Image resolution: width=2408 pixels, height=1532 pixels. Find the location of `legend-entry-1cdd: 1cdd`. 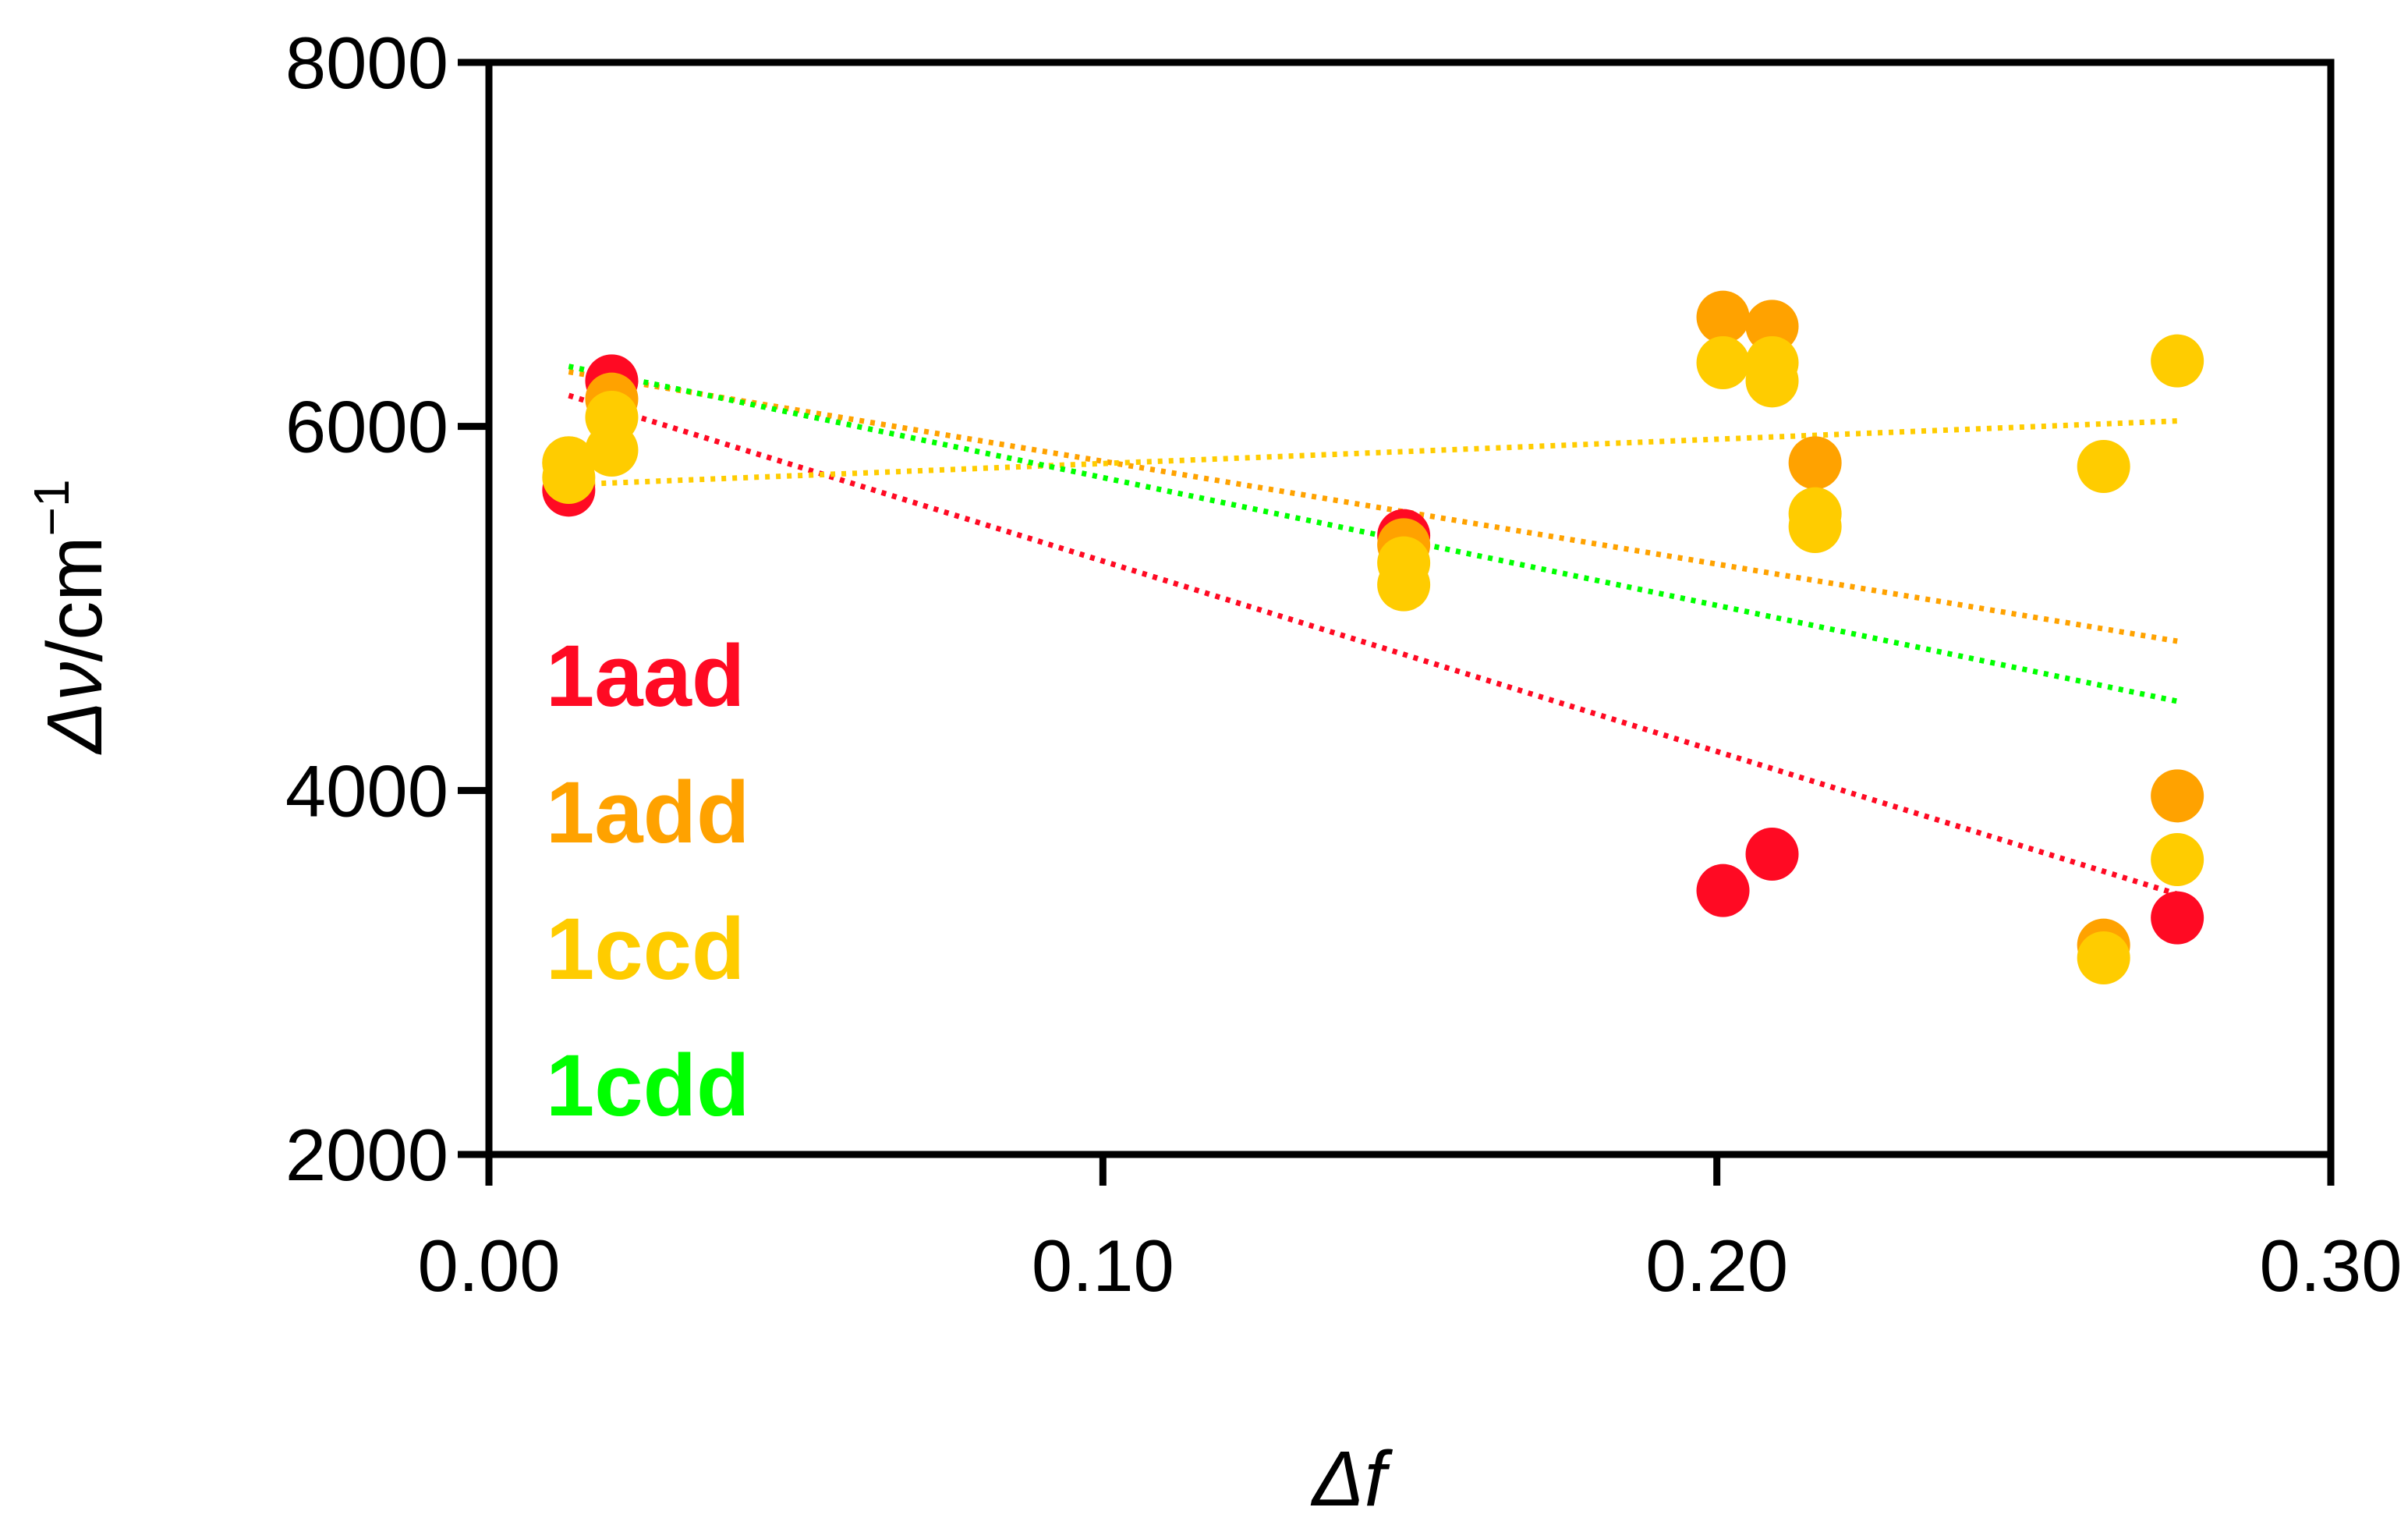

legend-entry-1cdd: 1cdd is located at coordinates (647, 1085).